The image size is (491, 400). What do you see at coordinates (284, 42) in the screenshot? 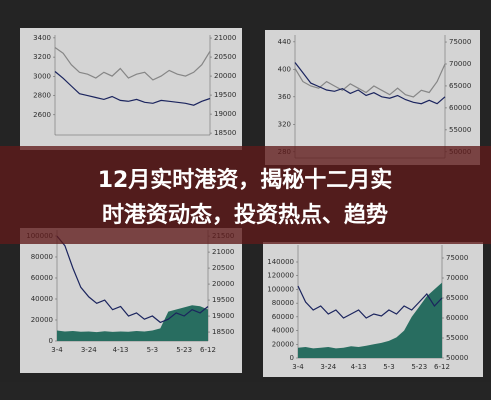
I see `y-tick-label: 440` at bounding box center [284, 42].